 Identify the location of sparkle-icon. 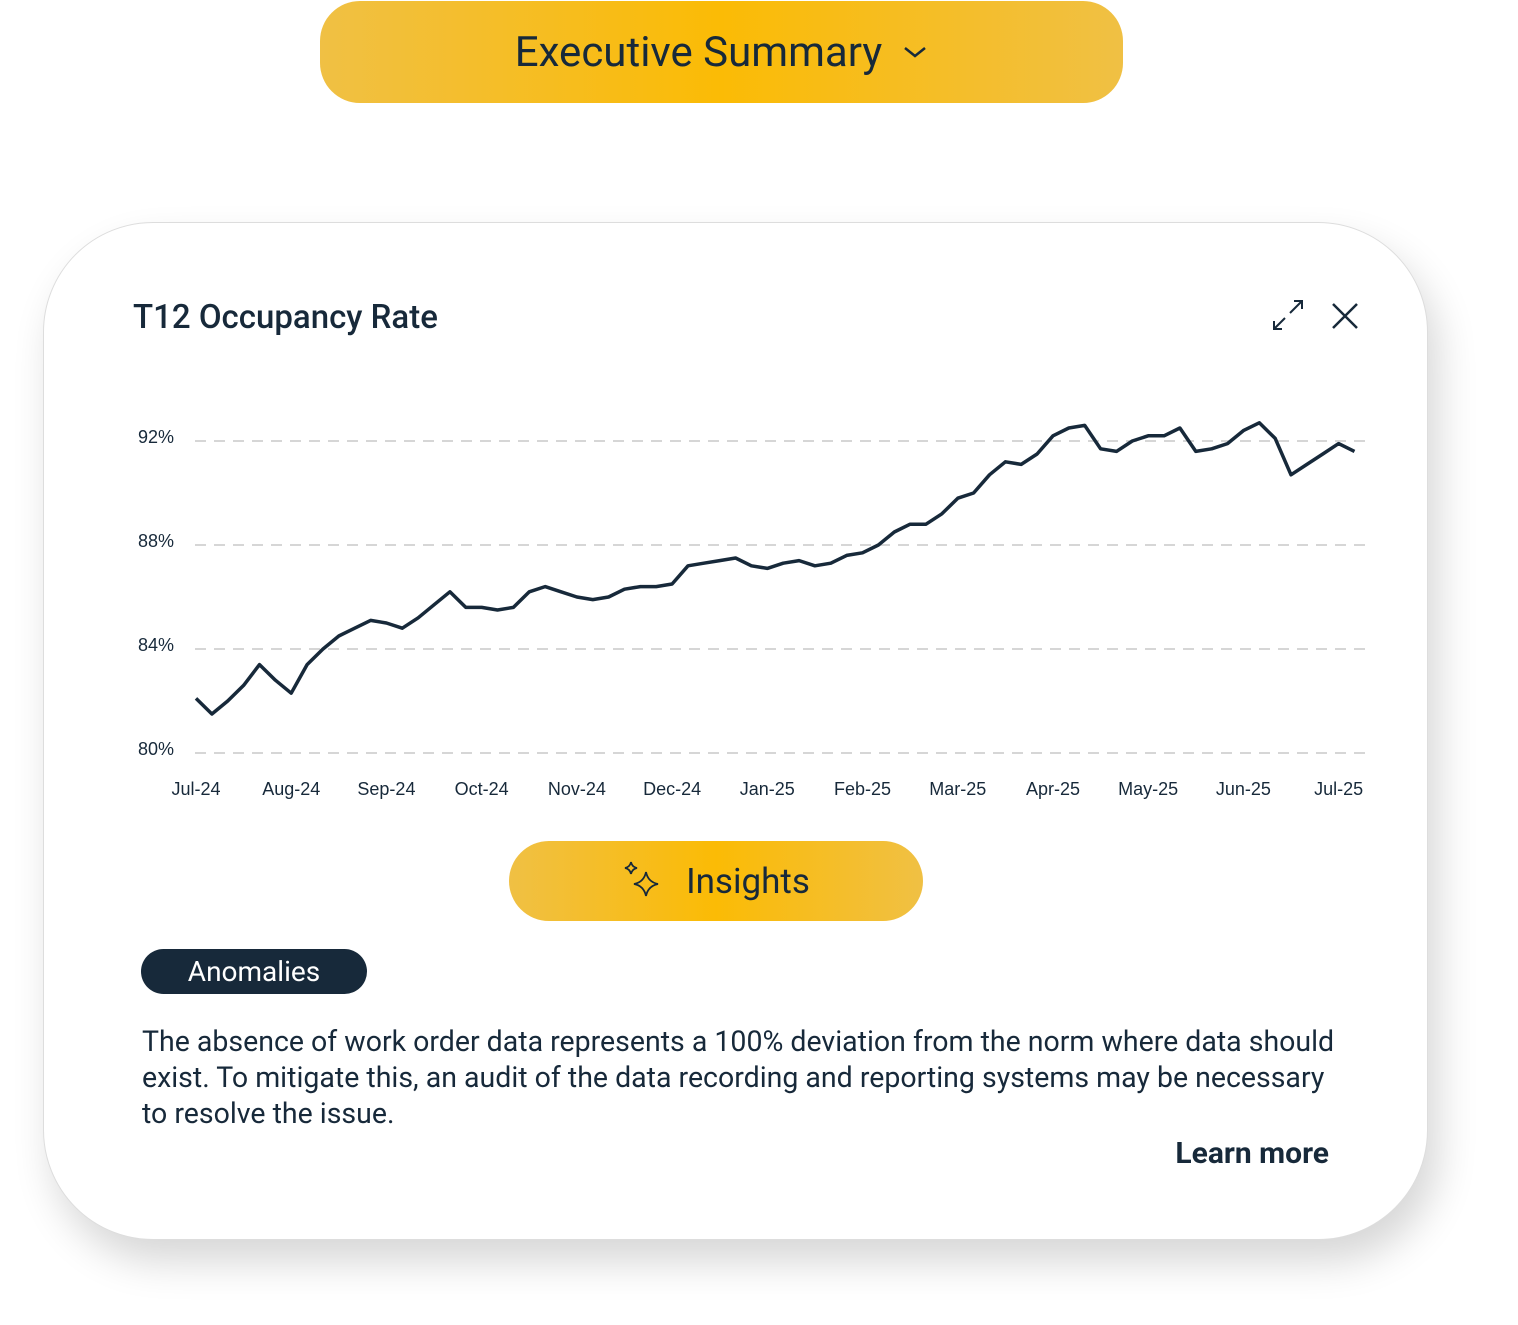
(641, 879).